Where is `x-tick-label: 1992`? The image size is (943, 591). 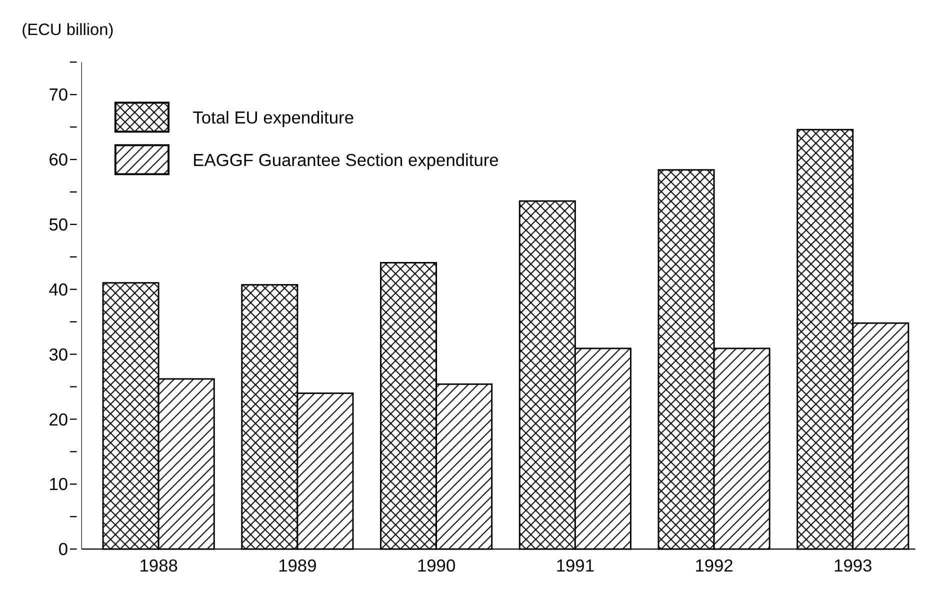
x-tick-label: 1992 is located at coordinates (714, 565).